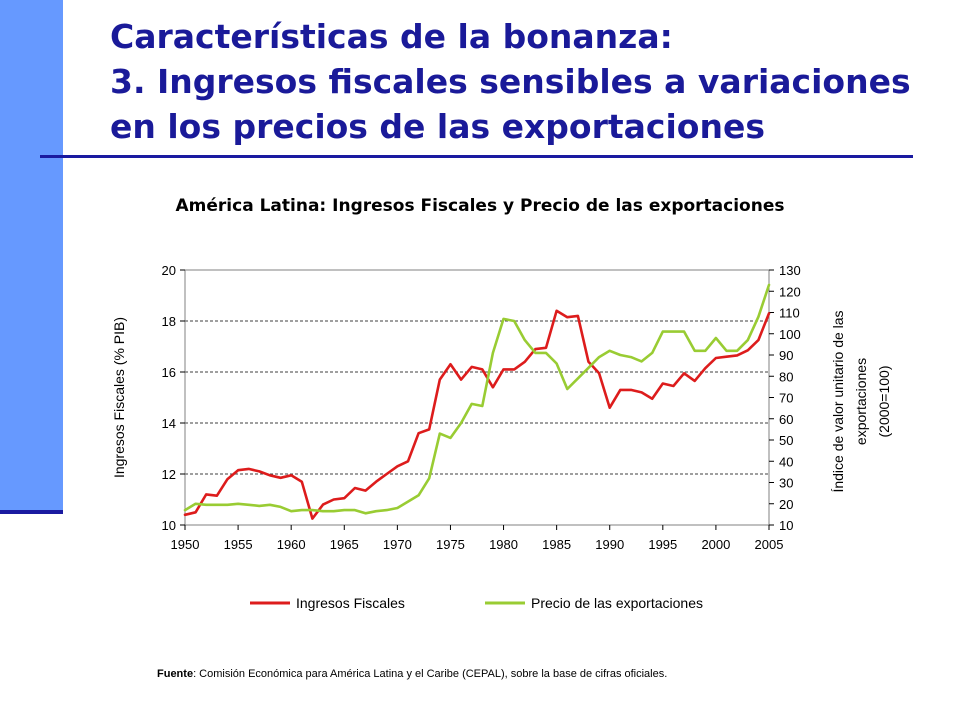 The width and height of the screenshot is (960, 720). What do you see at coordinates (175, 674) in the screenshot?
I see `source-label: Fuente` at bounding box center [175, 674].